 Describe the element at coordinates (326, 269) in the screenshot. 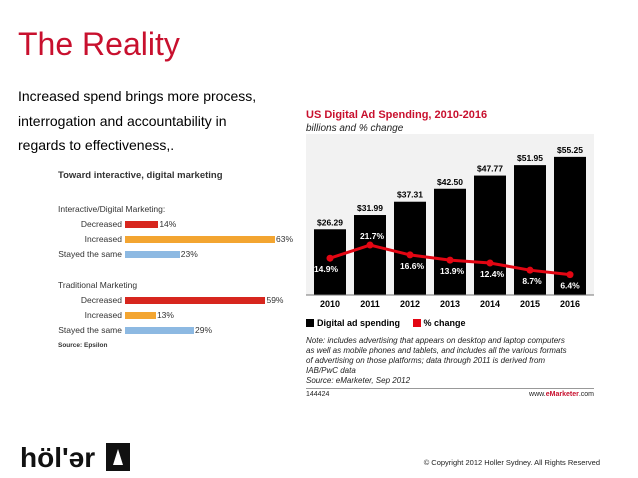

I see `percent-change-label: 14.9%` at that location.